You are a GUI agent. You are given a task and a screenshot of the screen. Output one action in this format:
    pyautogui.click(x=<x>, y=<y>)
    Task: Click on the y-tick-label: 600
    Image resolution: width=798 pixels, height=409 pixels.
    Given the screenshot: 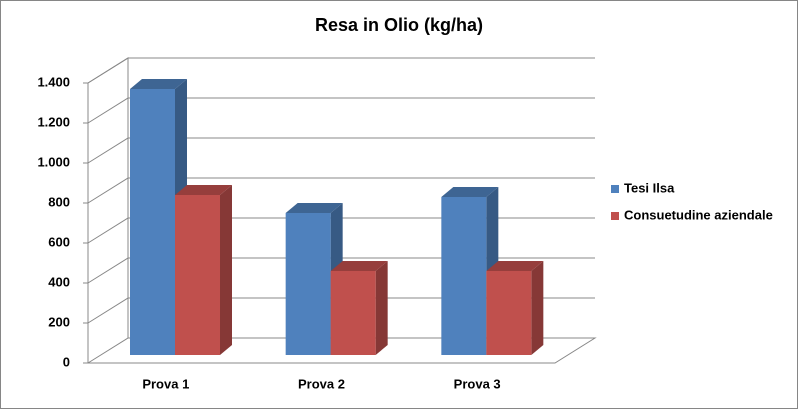 What is the action you would take?
    pyautogui.click(x=59, y=241)
    